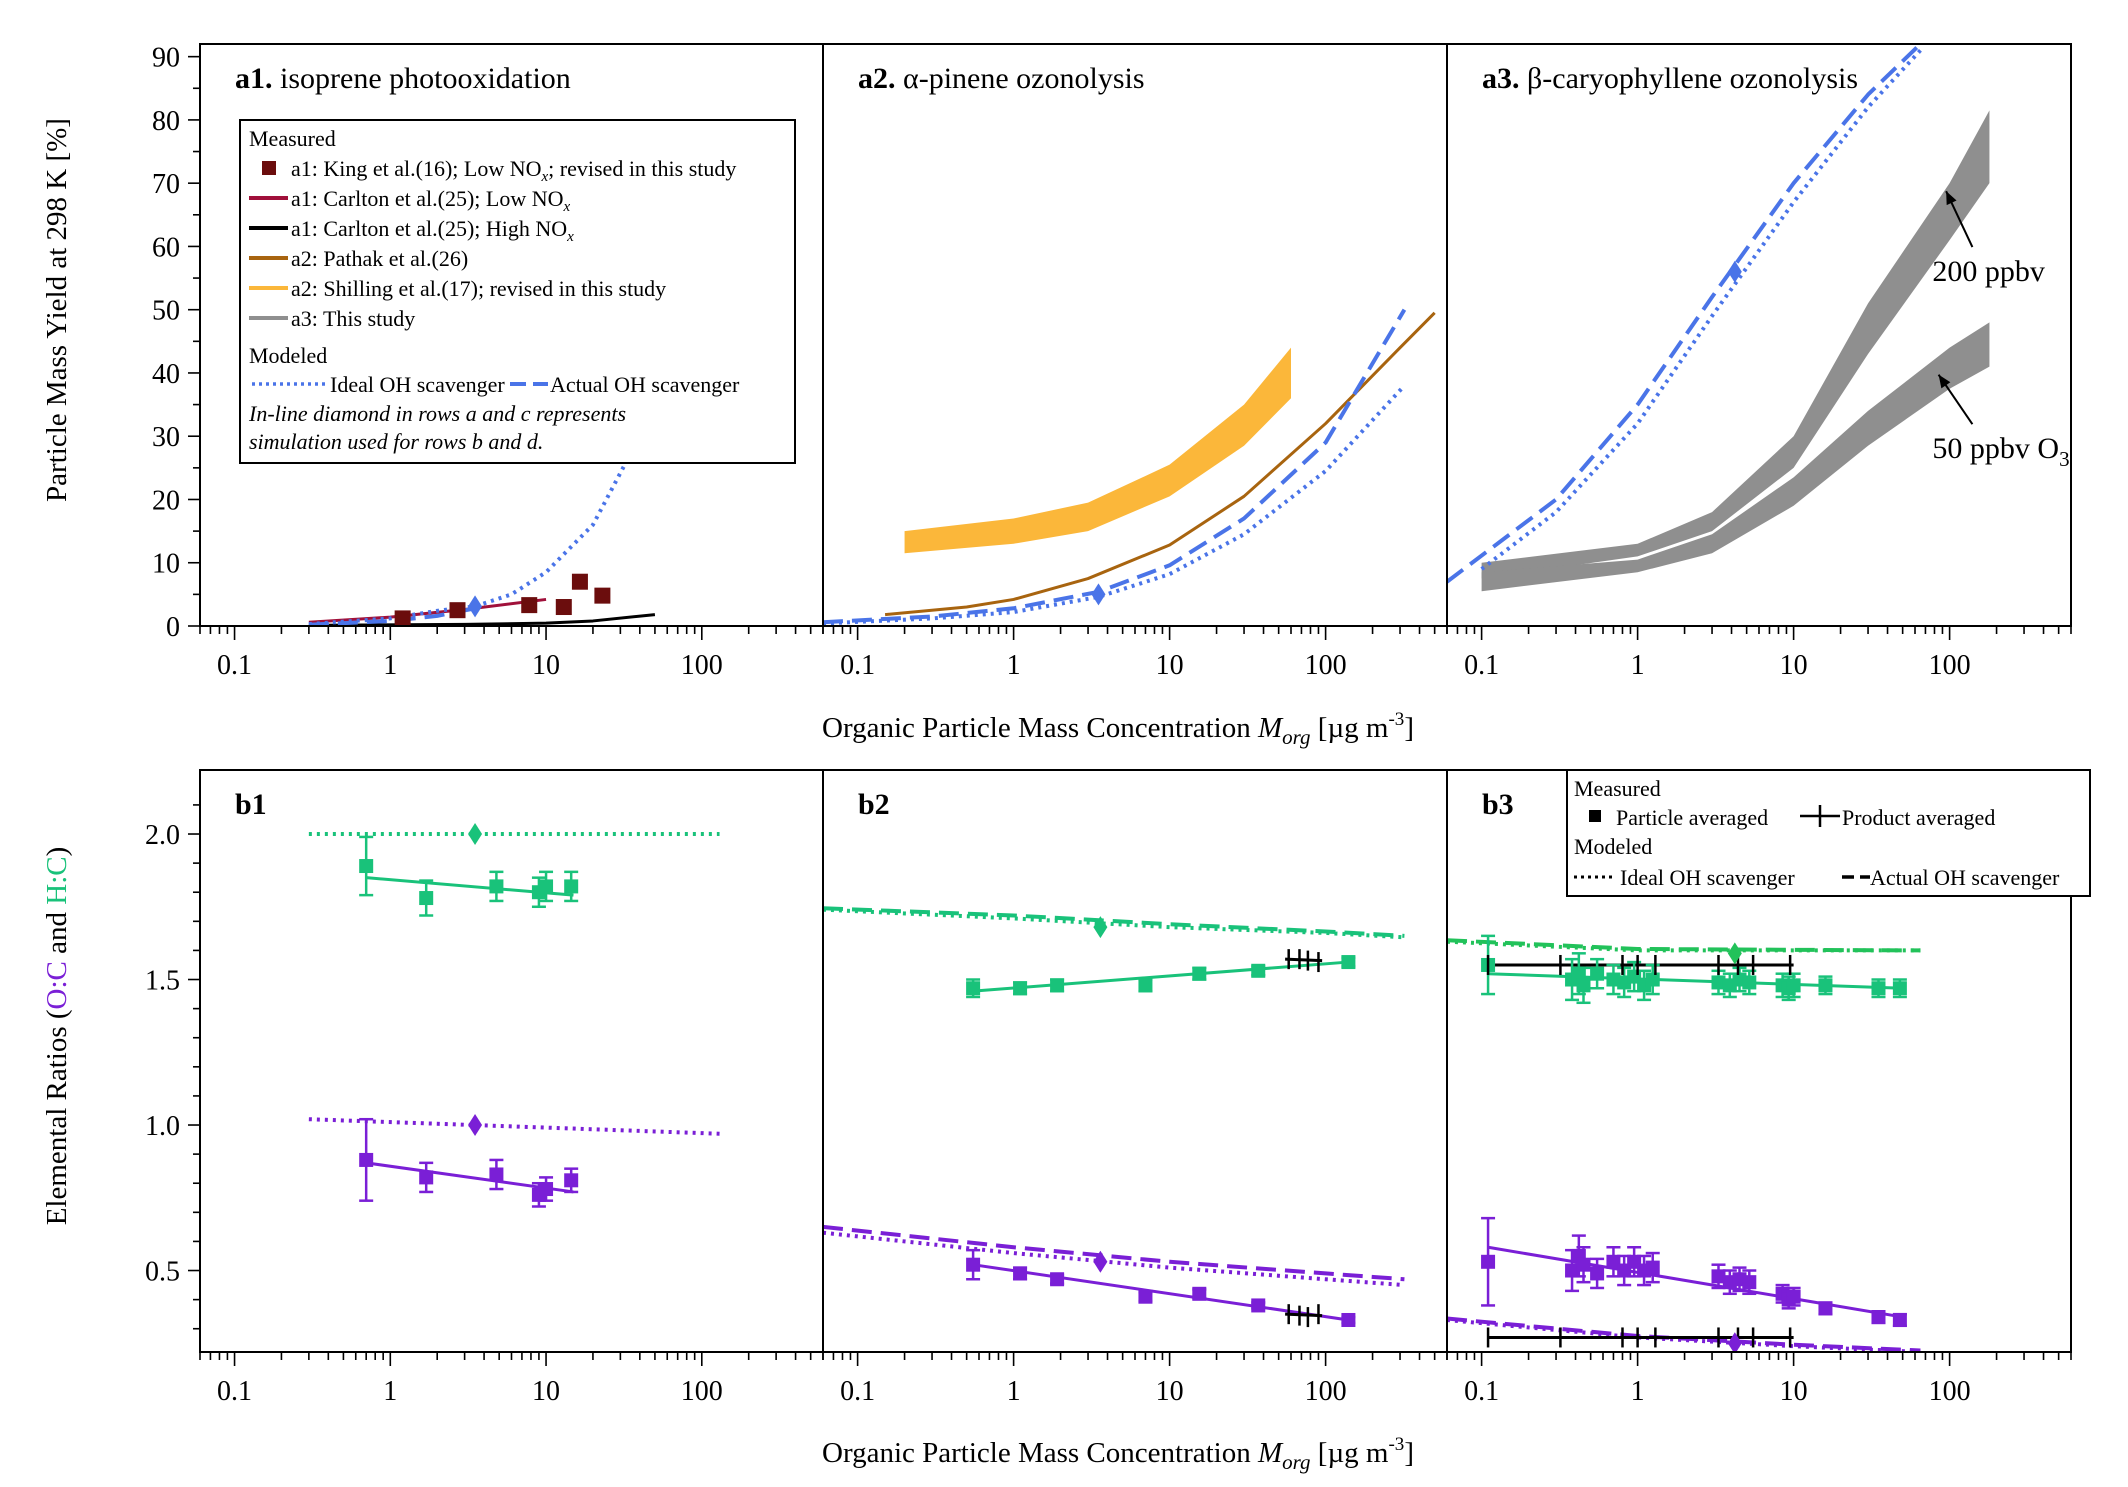 The height and width of the screenshot is (1487, 2128). What do you see at coordinates (1950, 1391) in the screenshot?
I see `b3-x-tick-label: 100` at bounding box center [1950, 1391].